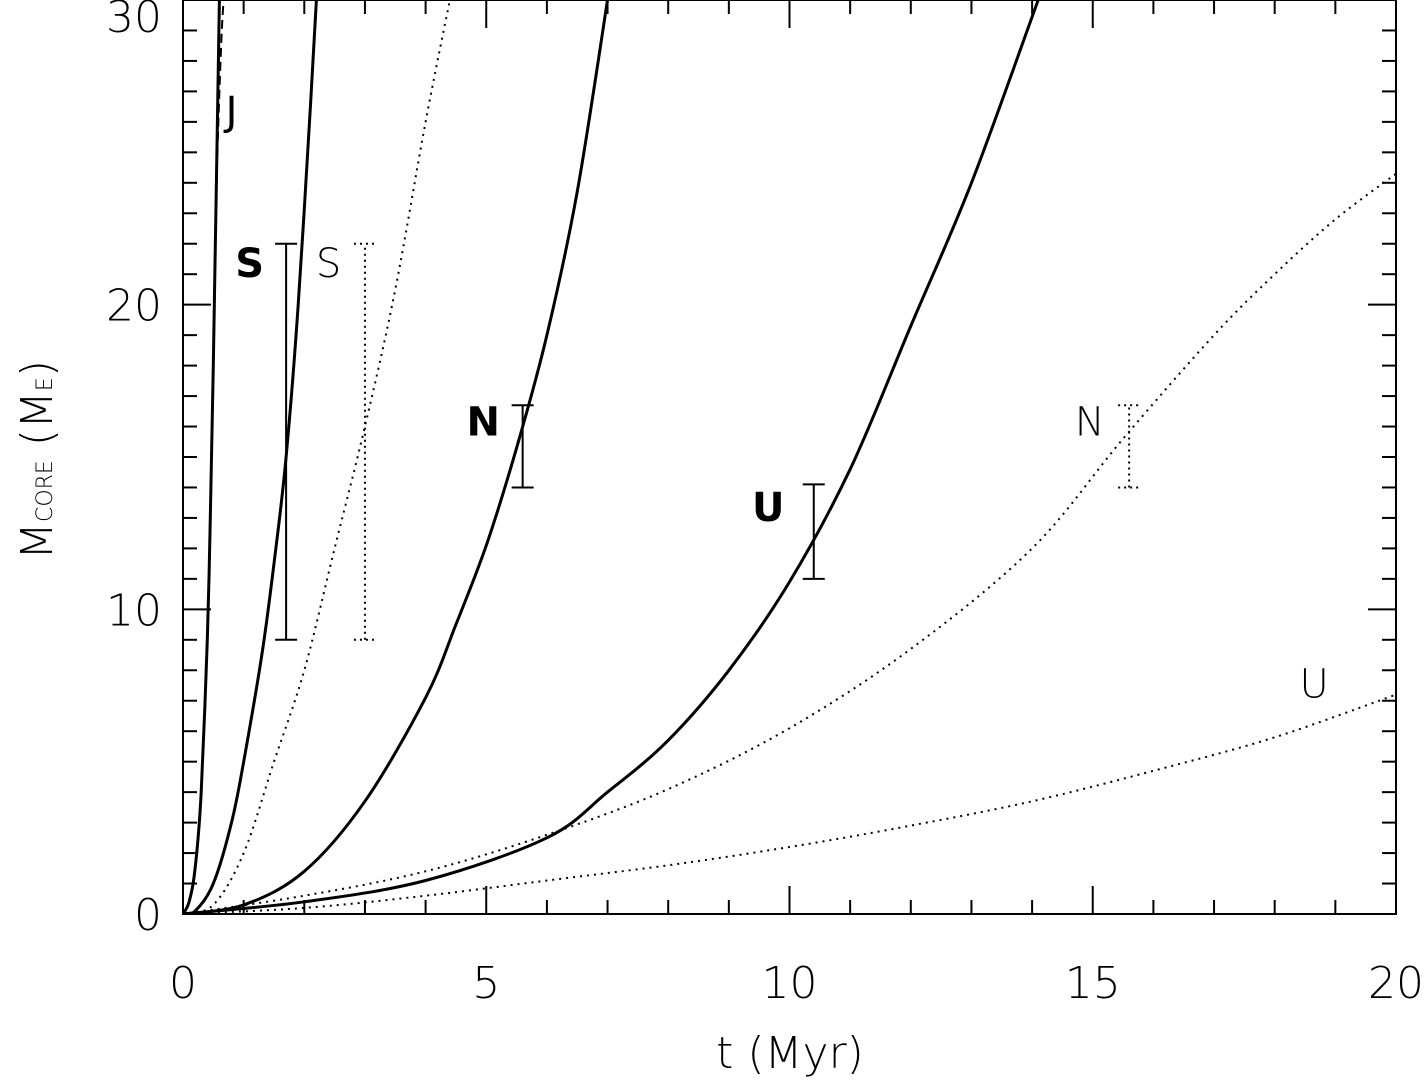  I want to click on planet-label-n-6: N, so click(1090, 423).